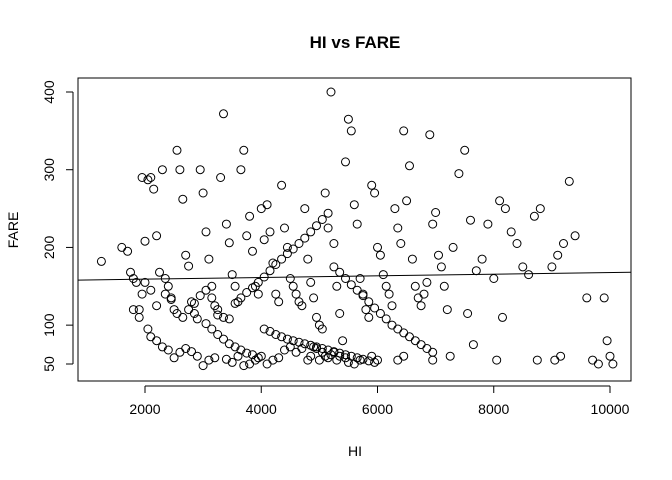 The image size is (672, 480). What do you see at coordinates (49, 92) in the screenshot?
I see `y-tick-label: 400` at bounding box center [49, 92].